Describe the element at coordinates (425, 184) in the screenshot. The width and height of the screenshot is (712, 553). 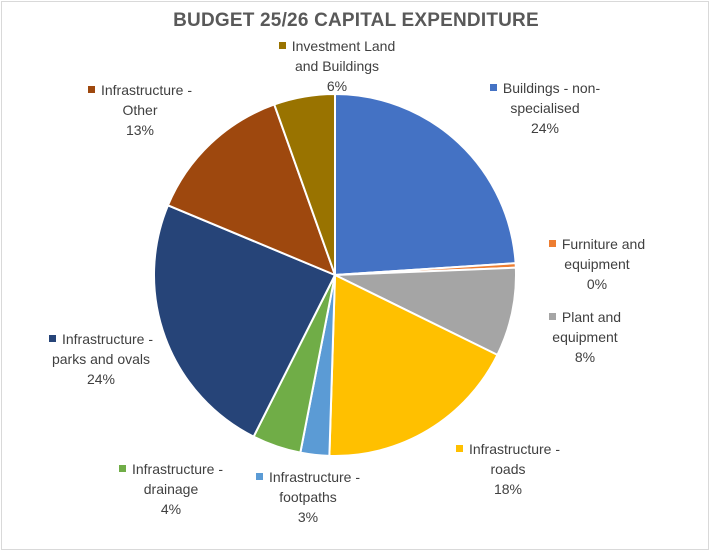
I see `pie-slice-buildings` at that location.